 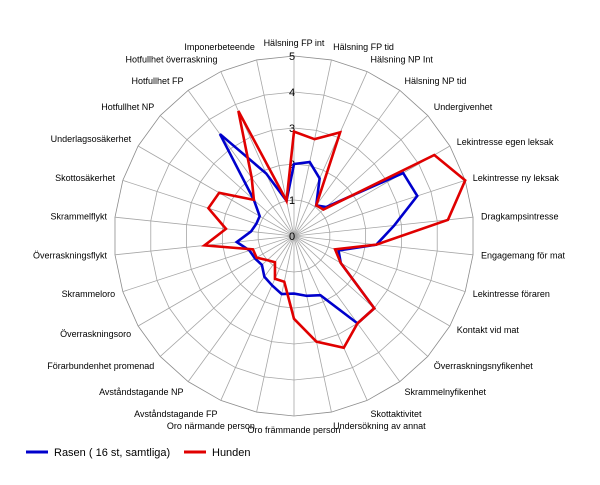 What do you see at coordinates (112, 453) in the screenshot?
I see `legend-label: Rasen ( 16 st, samtliga)` at bounding box center [112, 453].